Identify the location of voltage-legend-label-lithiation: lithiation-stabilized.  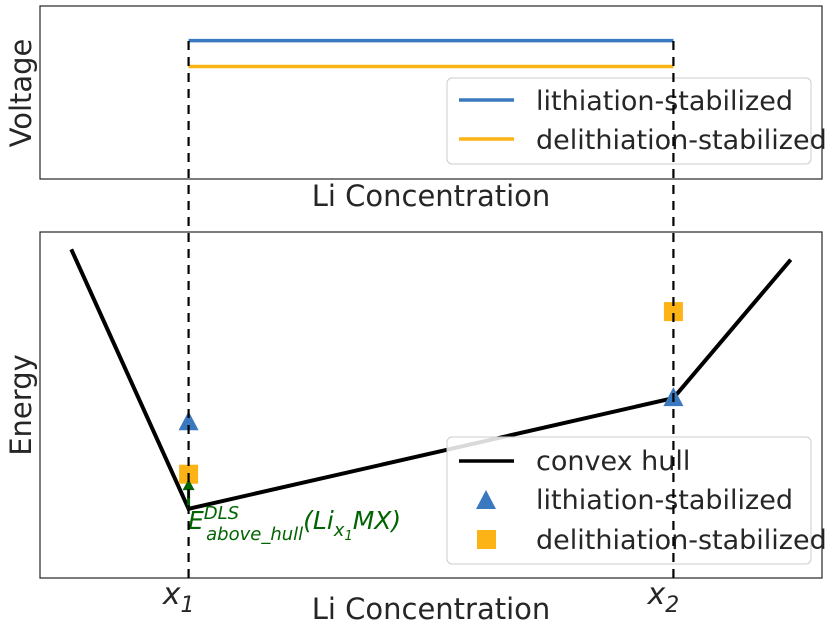
(664, 101).